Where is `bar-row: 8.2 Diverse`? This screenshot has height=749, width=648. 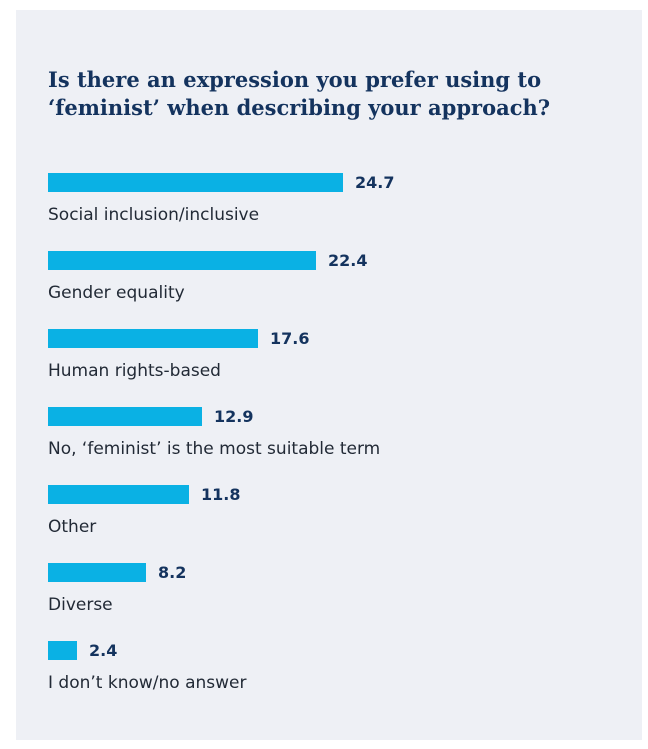 bar-row: 8.2 Diverse is located at coordinates (338, 592).